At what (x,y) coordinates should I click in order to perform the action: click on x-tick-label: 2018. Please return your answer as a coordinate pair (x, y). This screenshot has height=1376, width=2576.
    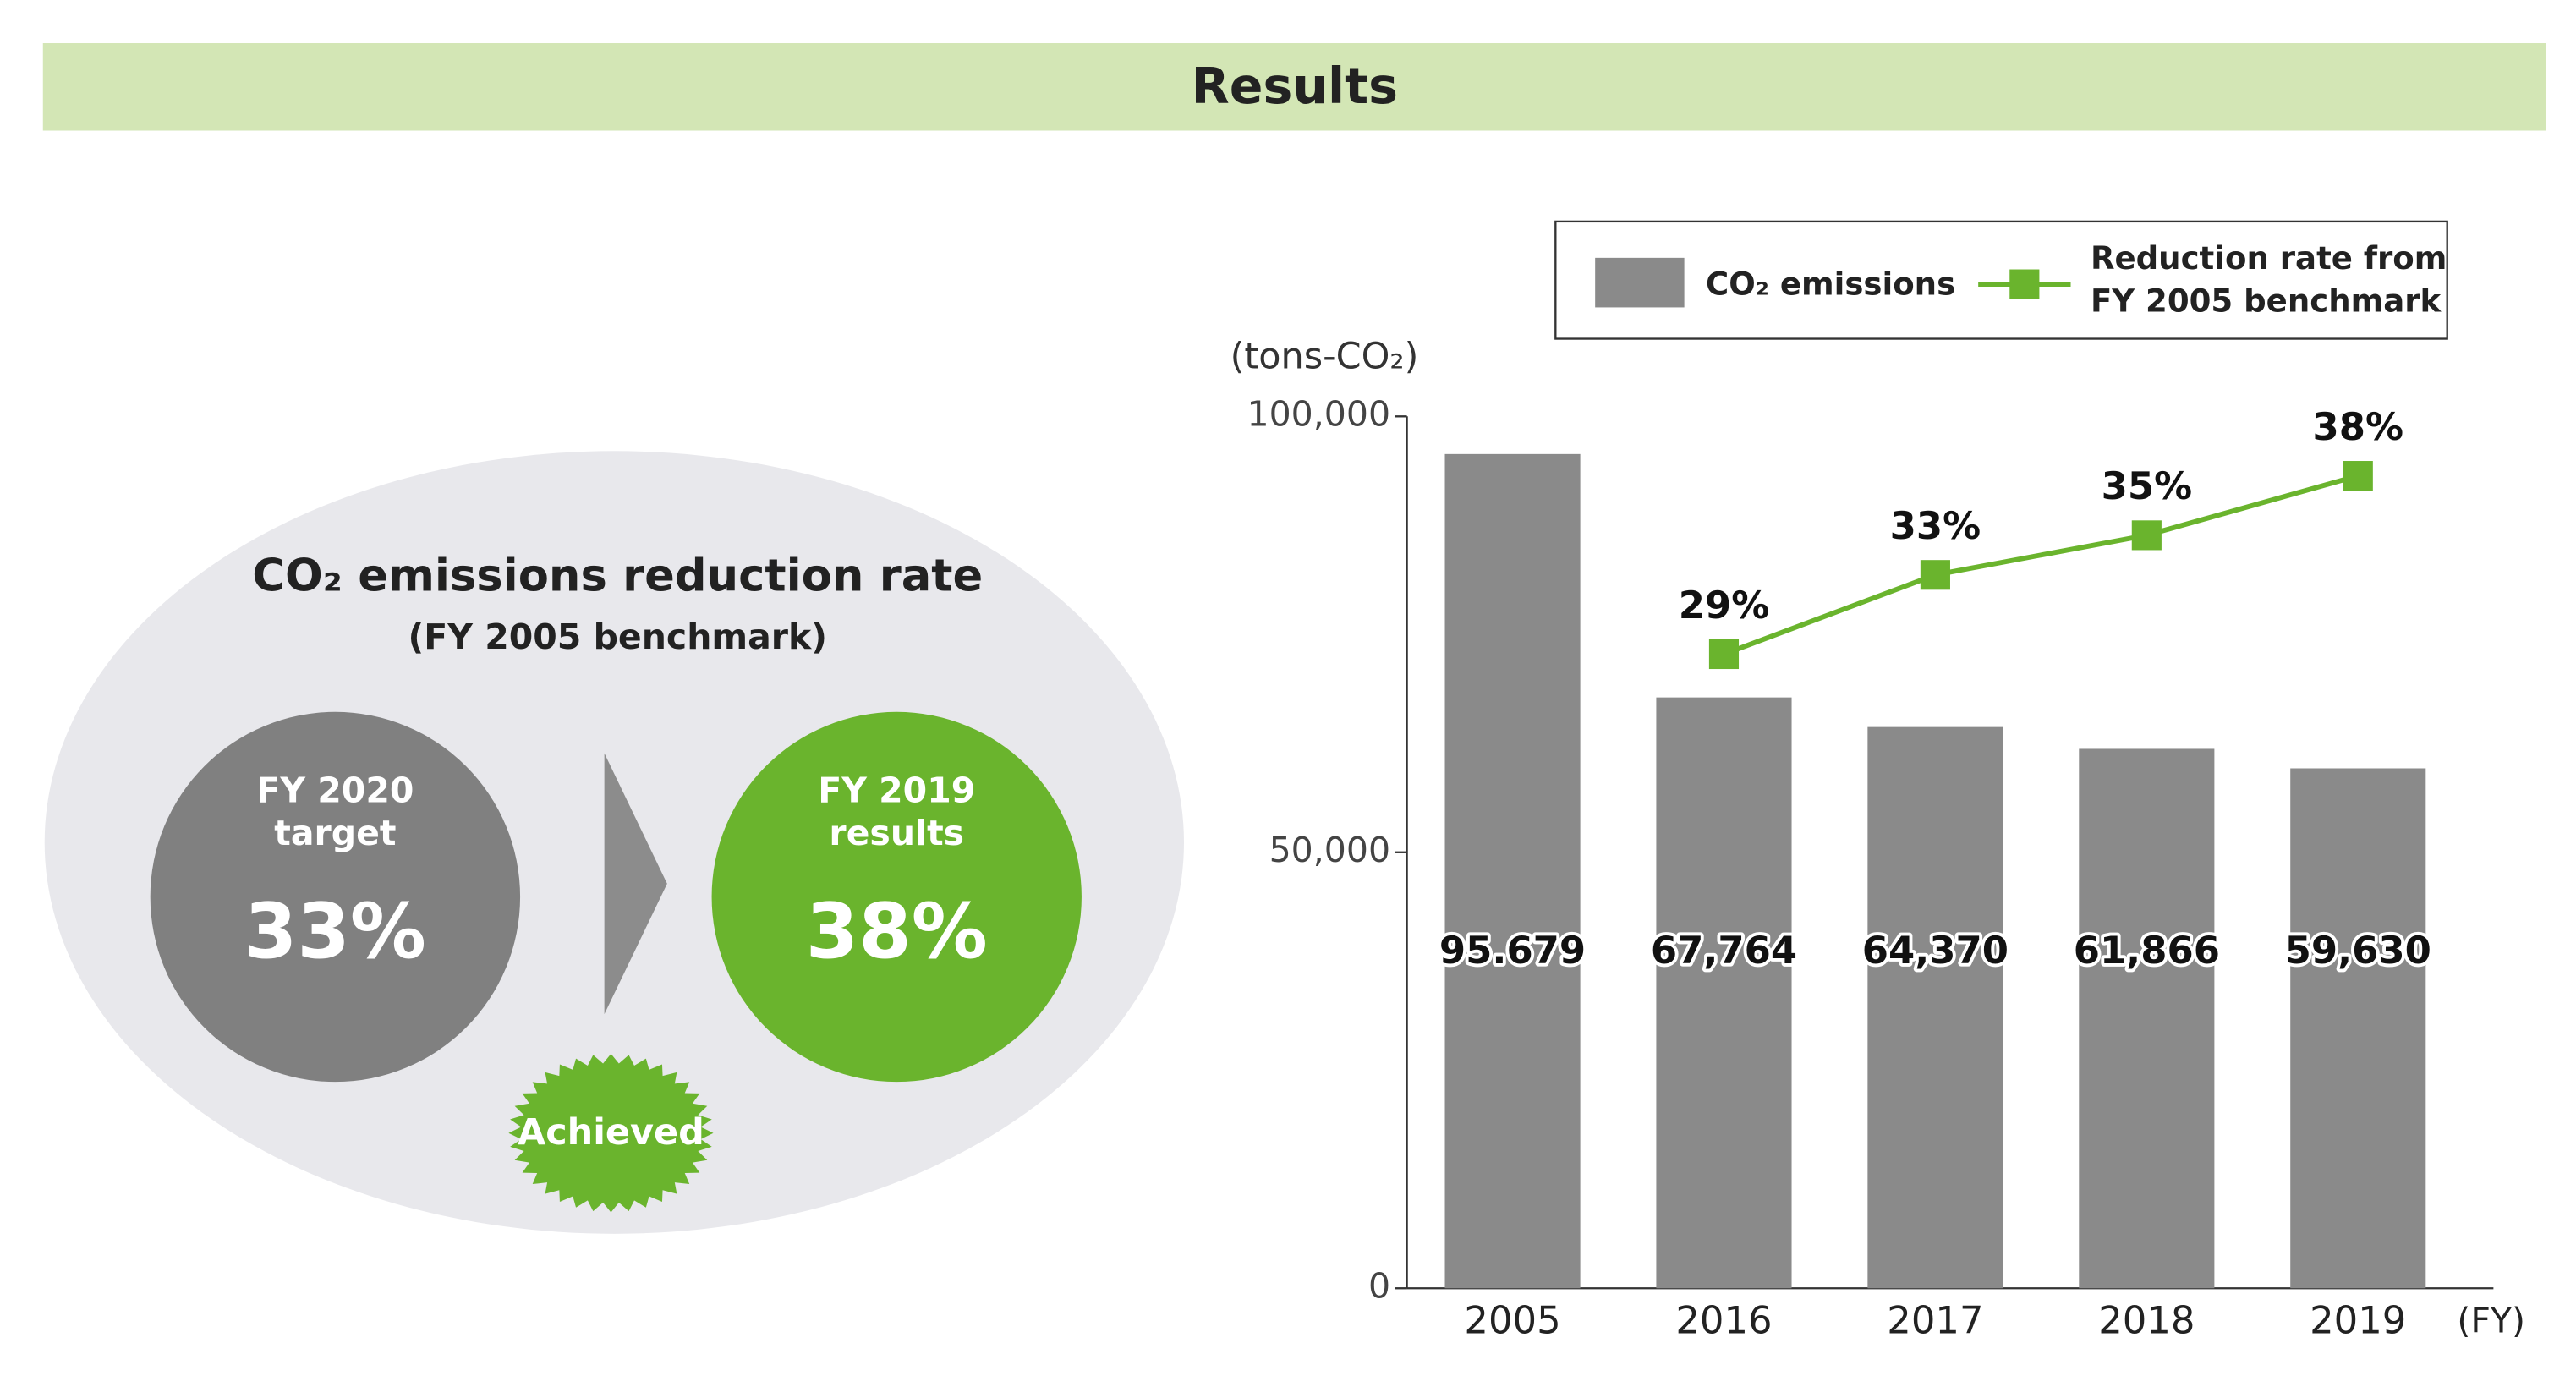
    Looking at the image, I should click on (2146, 1319).